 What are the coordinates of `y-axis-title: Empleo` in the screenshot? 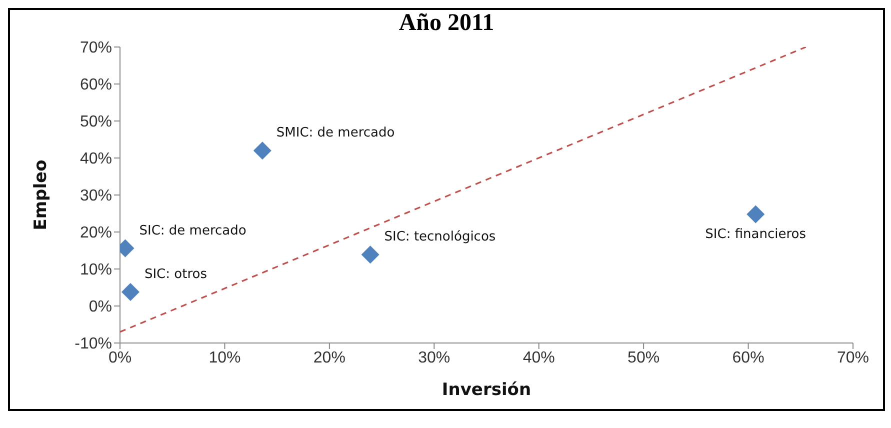 It's located at (41, 195).